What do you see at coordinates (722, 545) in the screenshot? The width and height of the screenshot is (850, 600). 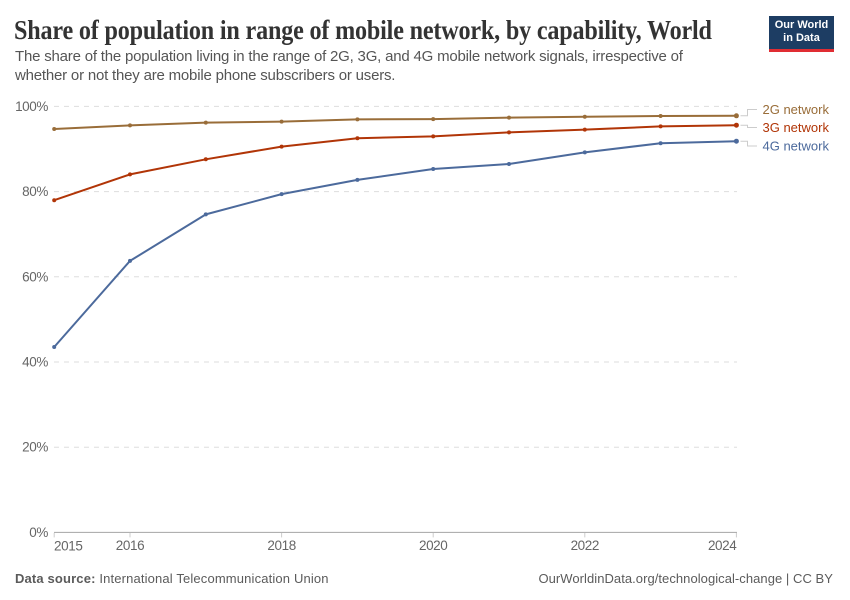 I see `svg-text: 2024` at bounding box center [722, 545].